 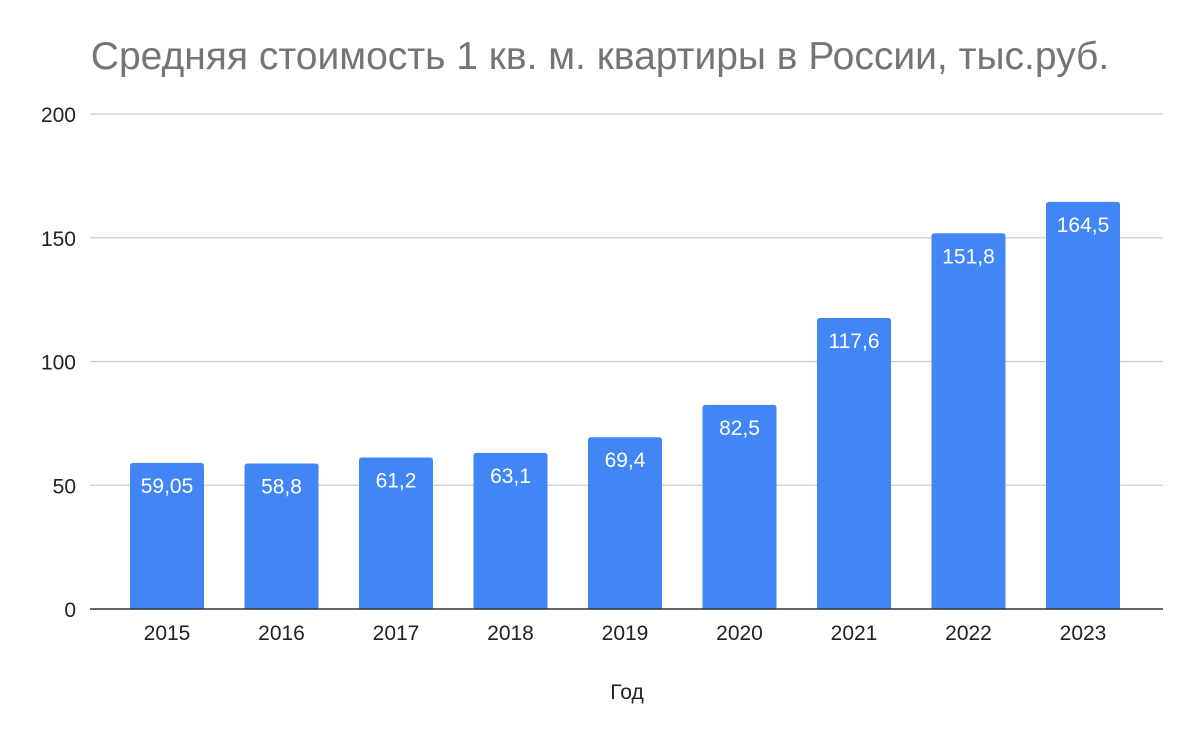 What do you see at coordinates (739, 506) in the screenshot?
I see `bar-2020` at bounding box center [739, 506].